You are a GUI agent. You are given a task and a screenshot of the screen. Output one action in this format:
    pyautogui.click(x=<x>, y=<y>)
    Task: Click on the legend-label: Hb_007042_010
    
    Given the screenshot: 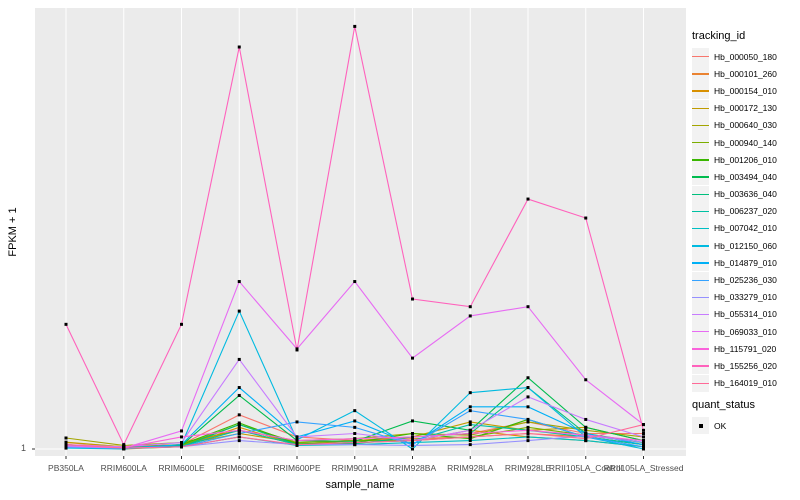 What is the action you would take?
    pyautogui.click(x=745, y=228)
    